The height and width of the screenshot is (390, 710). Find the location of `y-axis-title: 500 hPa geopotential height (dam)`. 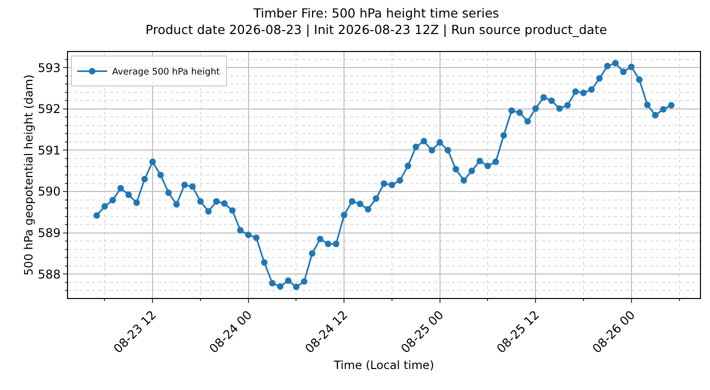

y-axis-title: 500 hPa geopotential height (dam) is located at coordinates (29, 175).